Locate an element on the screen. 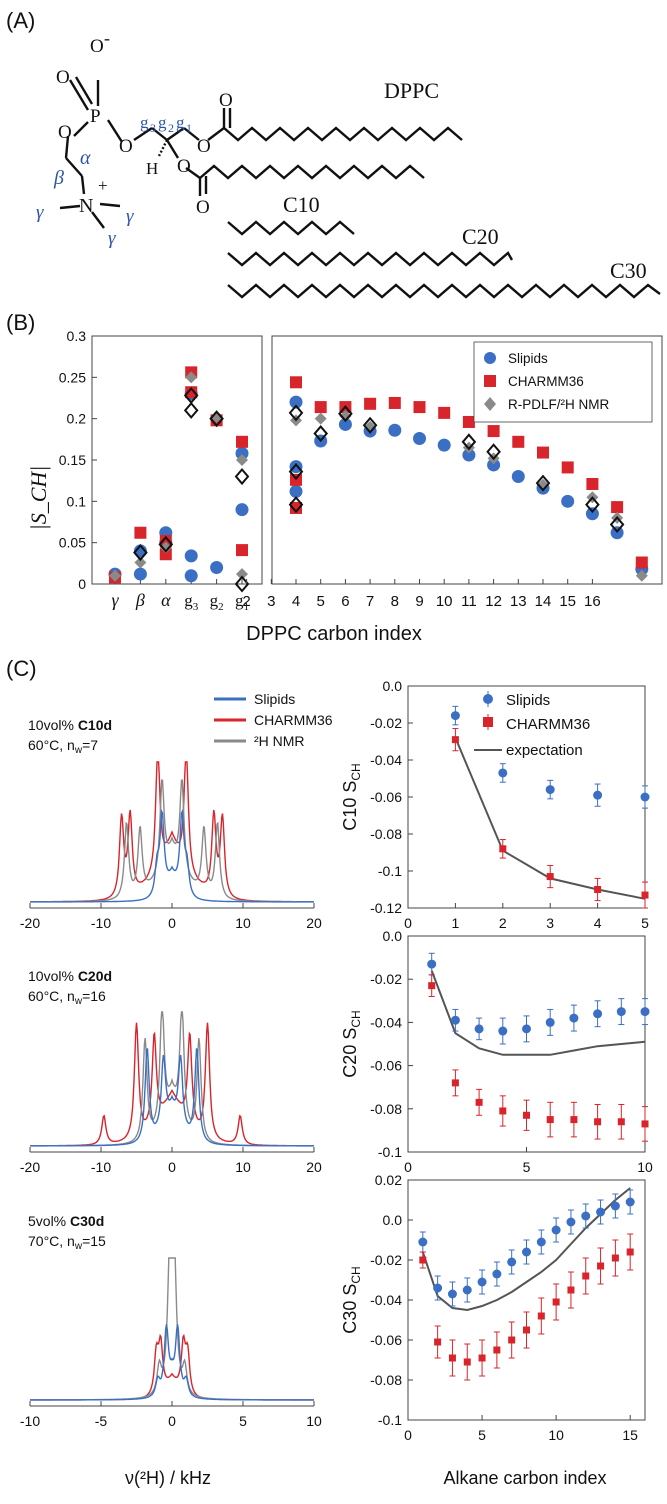 The image size is (667, 1504). y-tick-label: -0.02 is located at coordinates (386, 1260).